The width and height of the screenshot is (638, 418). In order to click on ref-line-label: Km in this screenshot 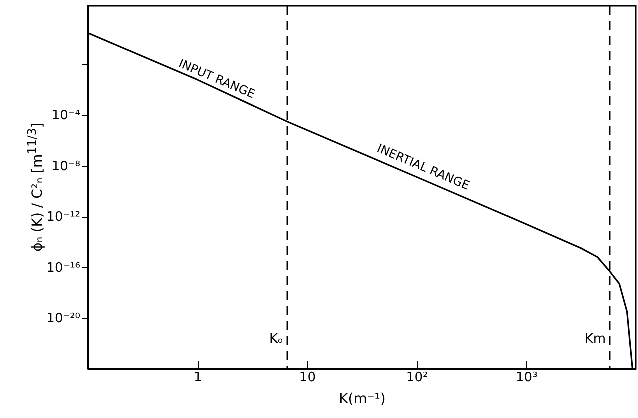, I will do `click(595, 339)`.